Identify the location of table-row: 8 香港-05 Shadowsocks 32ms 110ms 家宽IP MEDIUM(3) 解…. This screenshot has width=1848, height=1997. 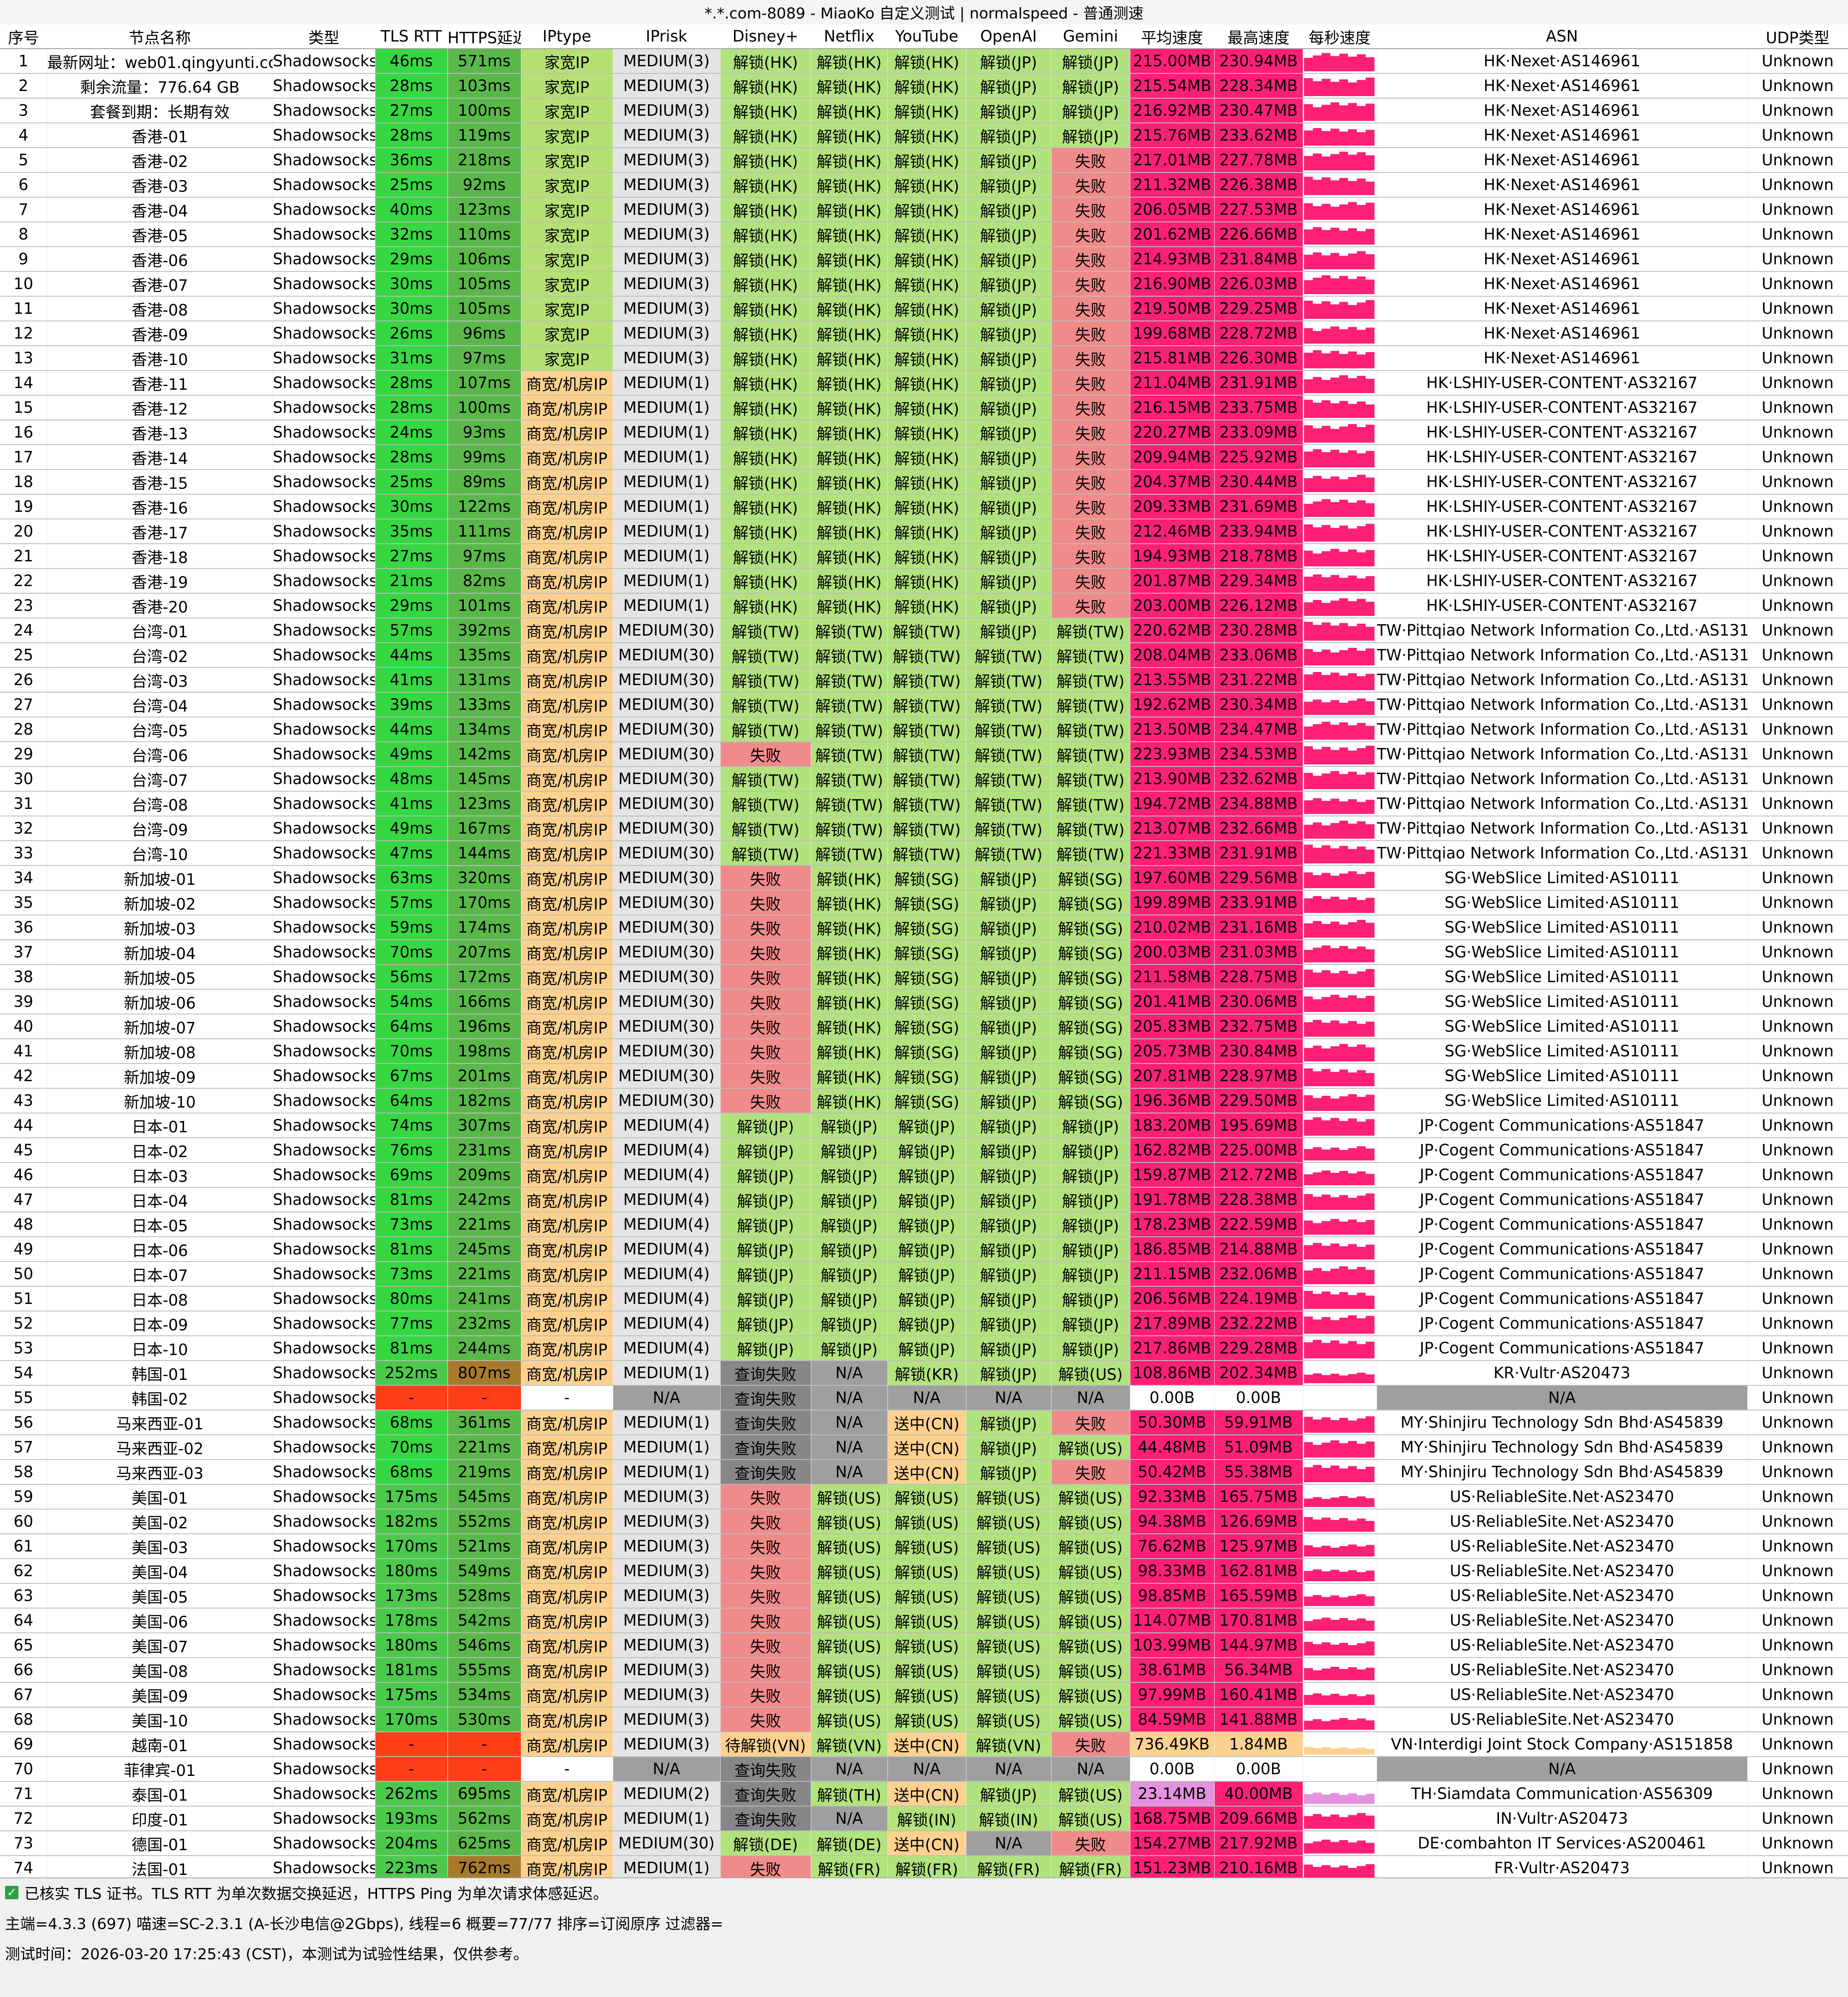
(924, 234).